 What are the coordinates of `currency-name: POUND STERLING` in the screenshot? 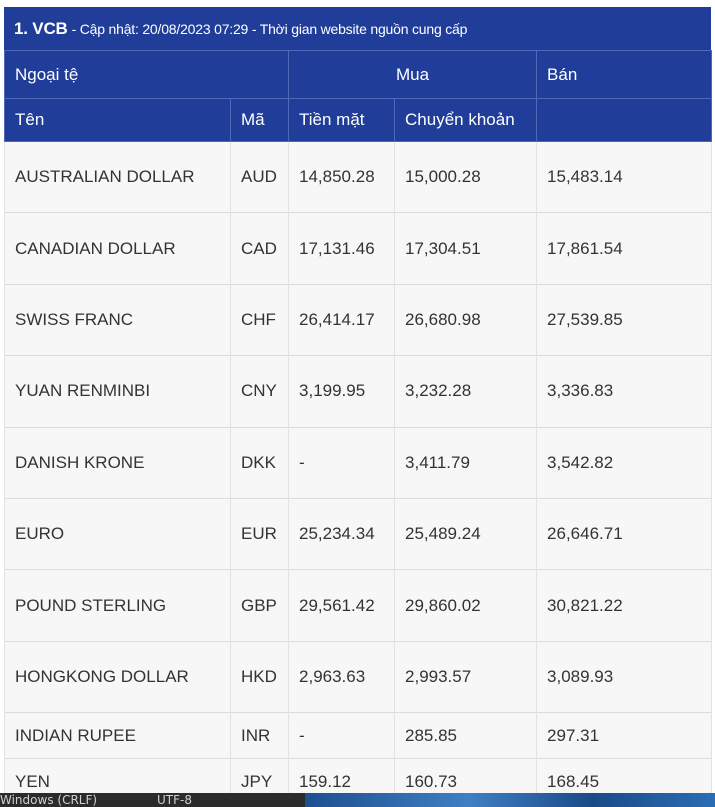 It's located at (117, 605).